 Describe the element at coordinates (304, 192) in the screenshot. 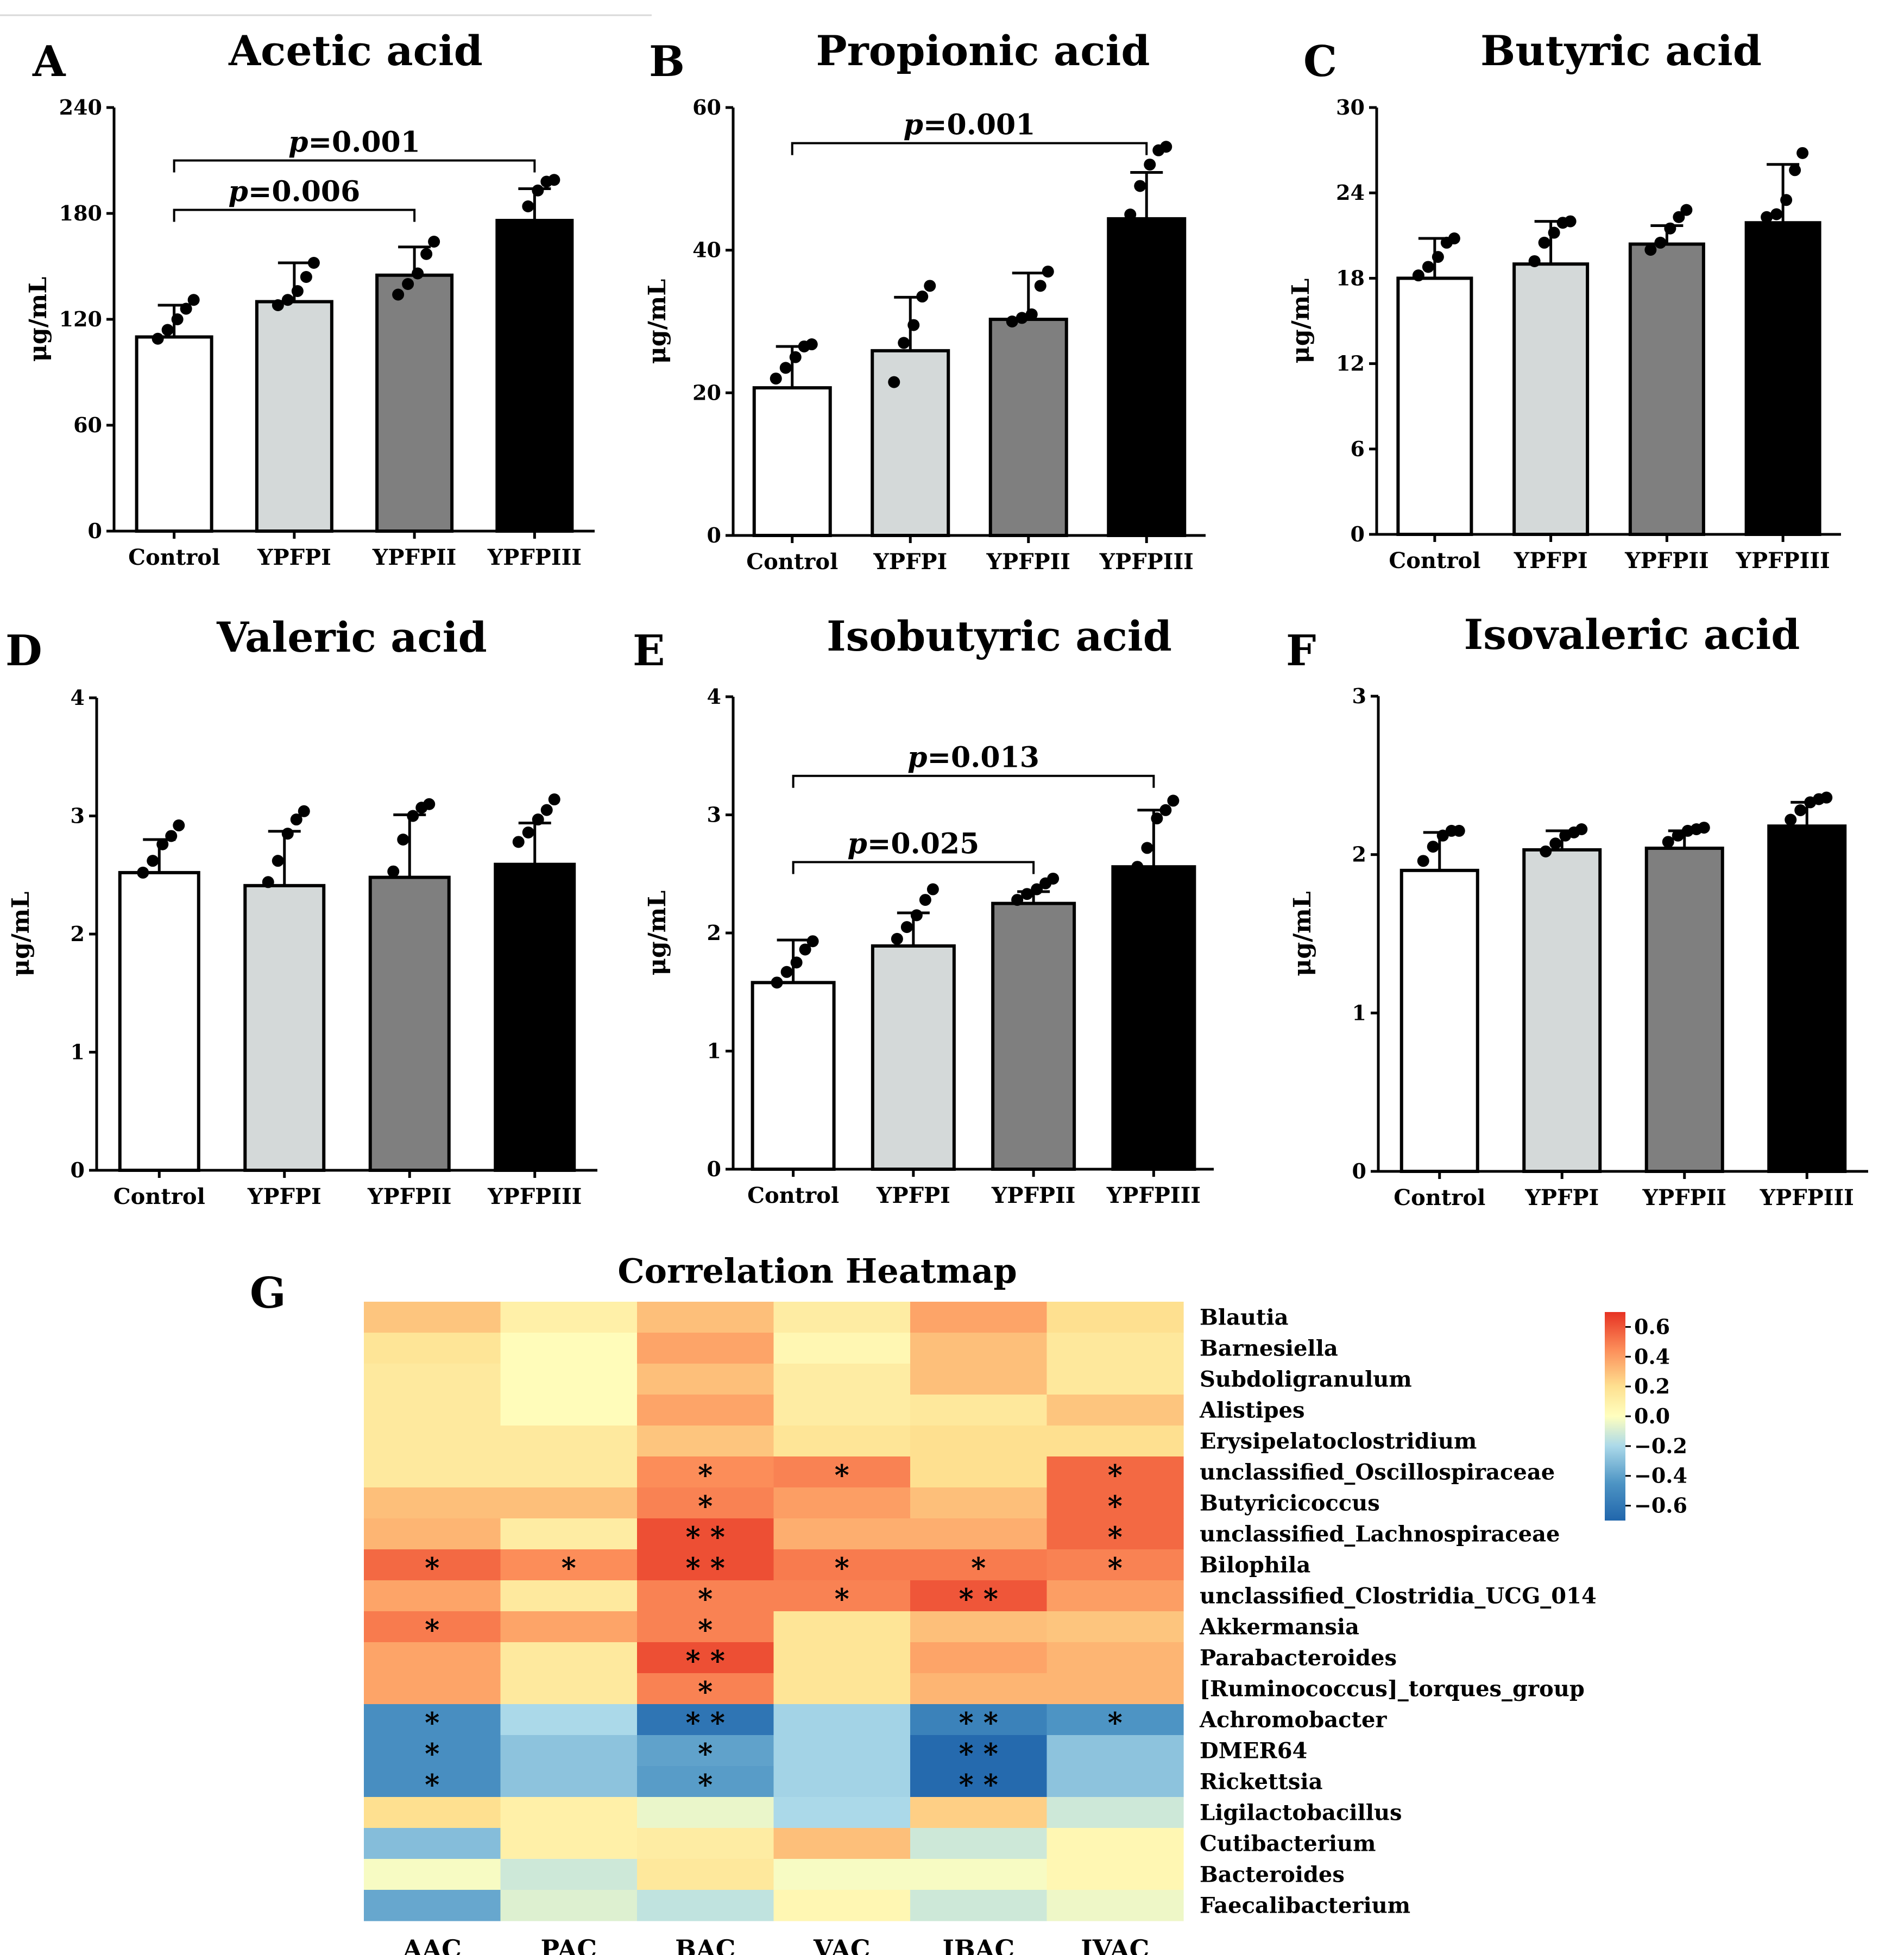

I see `p-value-number: =0.006` at that location.